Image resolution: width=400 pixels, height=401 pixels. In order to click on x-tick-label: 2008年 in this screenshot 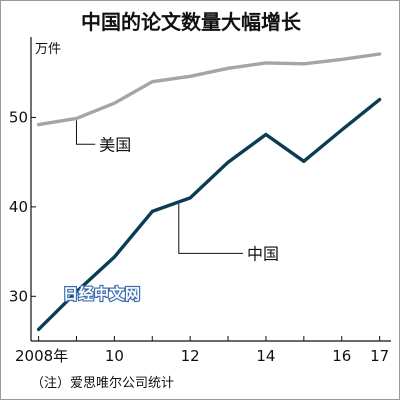, I will do `click(41, 356)`.